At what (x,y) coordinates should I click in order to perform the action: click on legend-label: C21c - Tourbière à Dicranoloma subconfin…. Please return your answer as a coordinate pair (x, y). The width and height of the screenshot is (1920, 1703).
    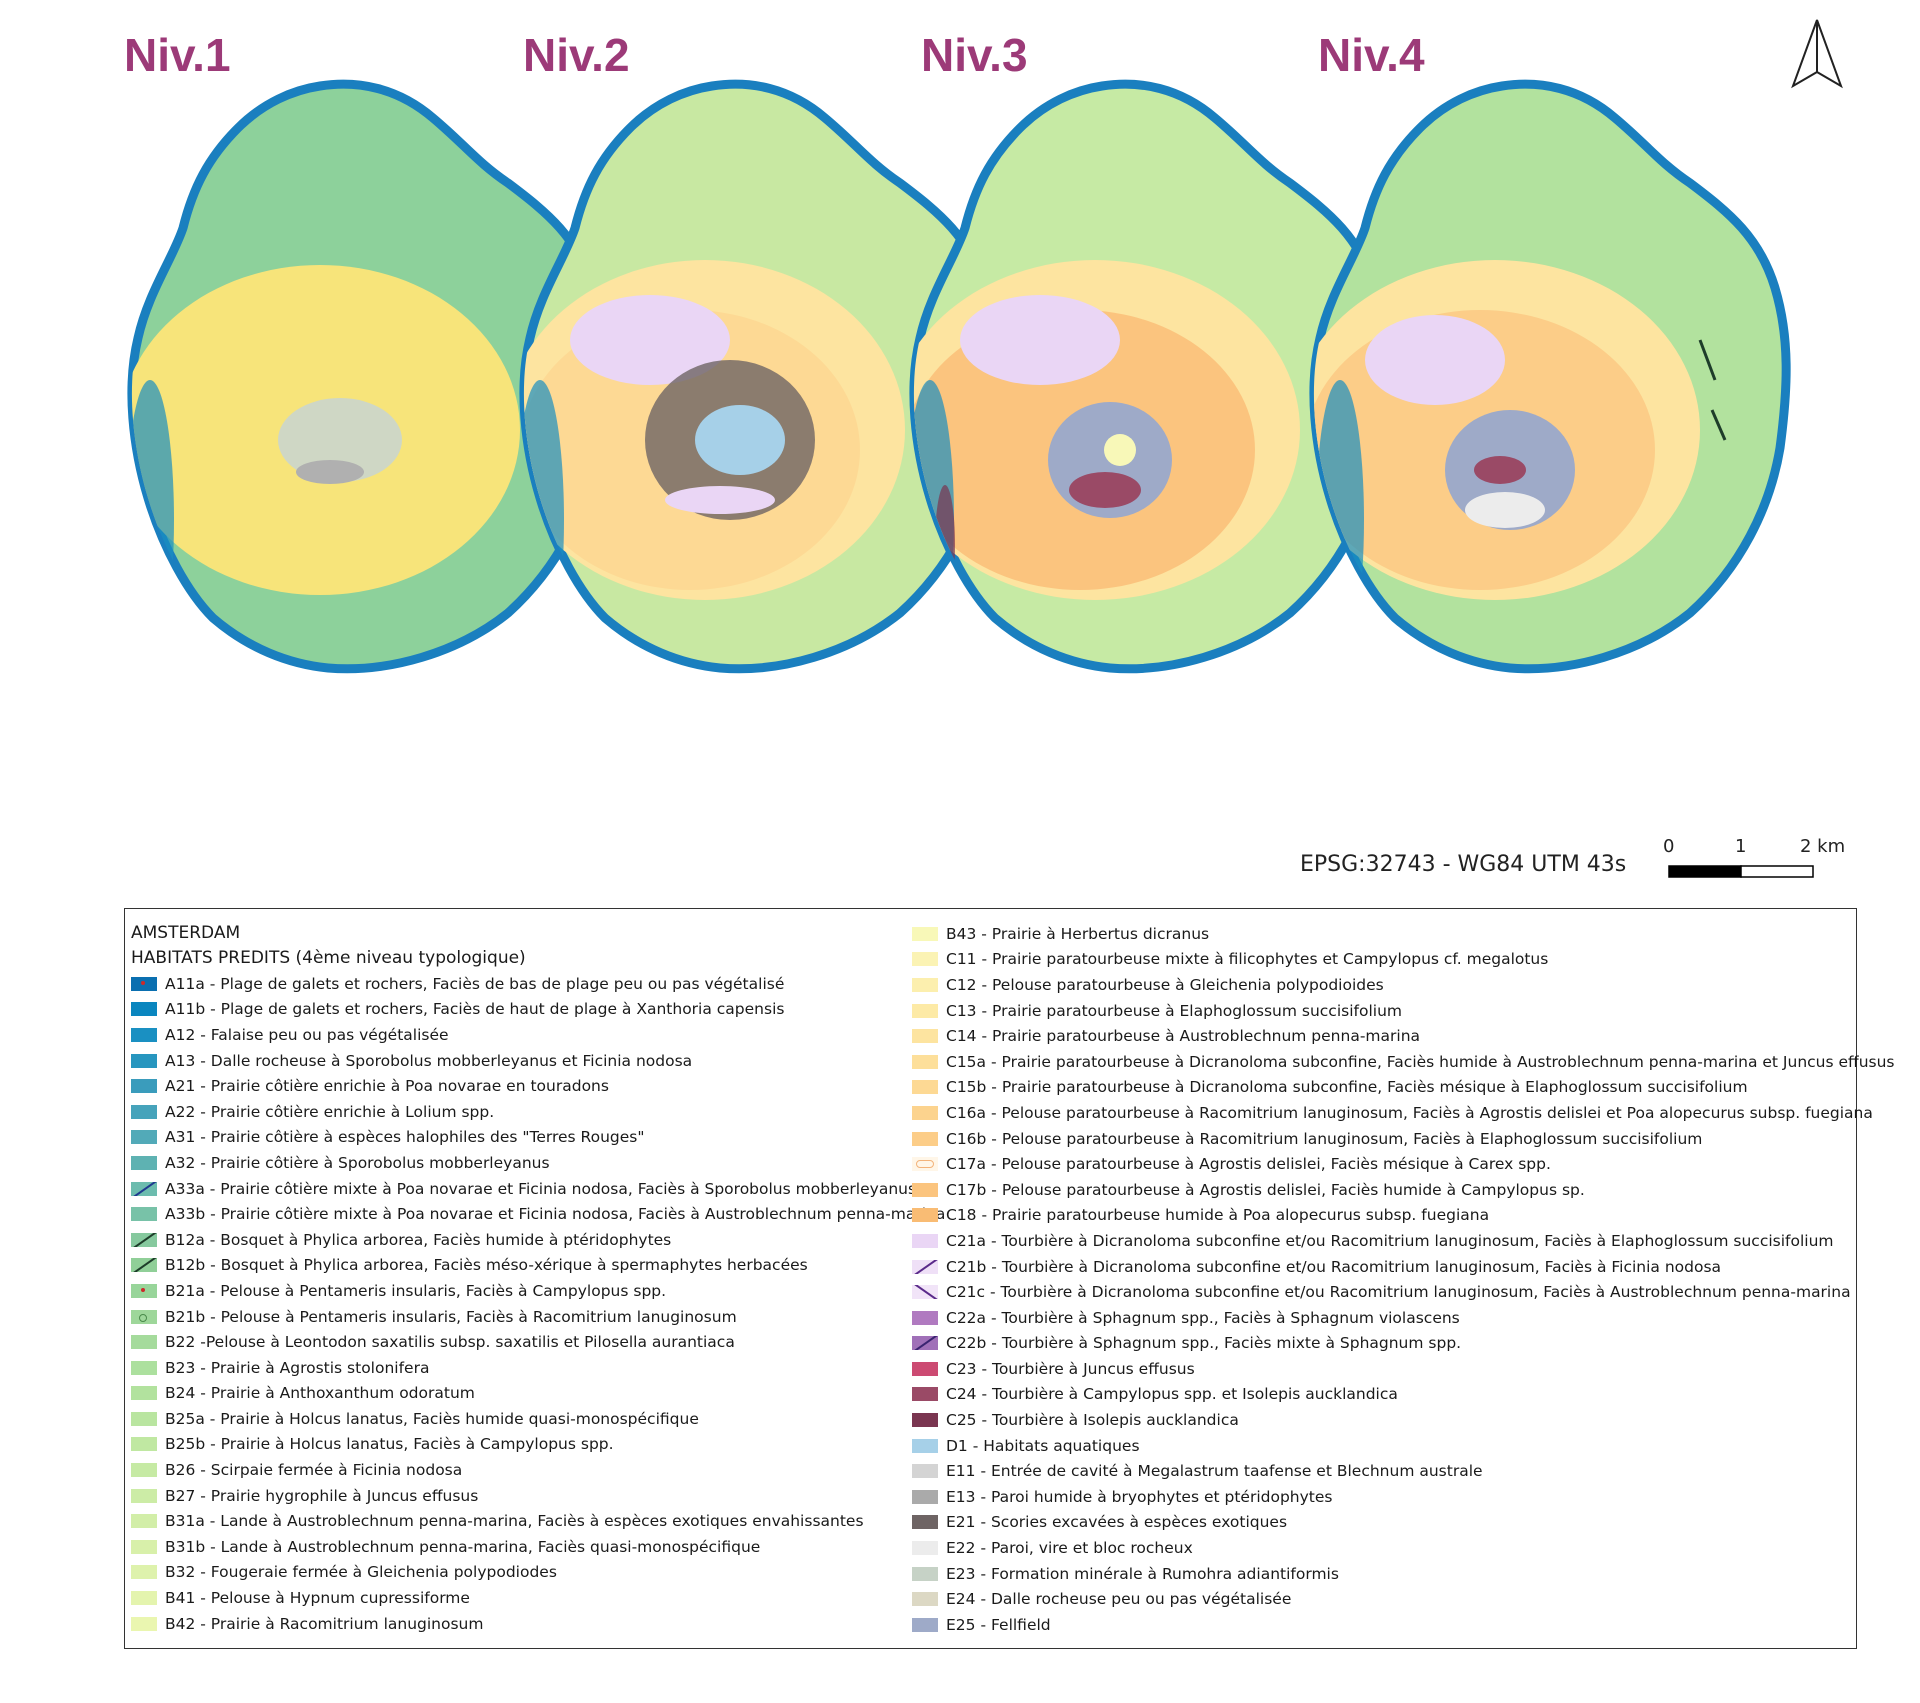
    Looking at the image, I should click on (1398, 1292).